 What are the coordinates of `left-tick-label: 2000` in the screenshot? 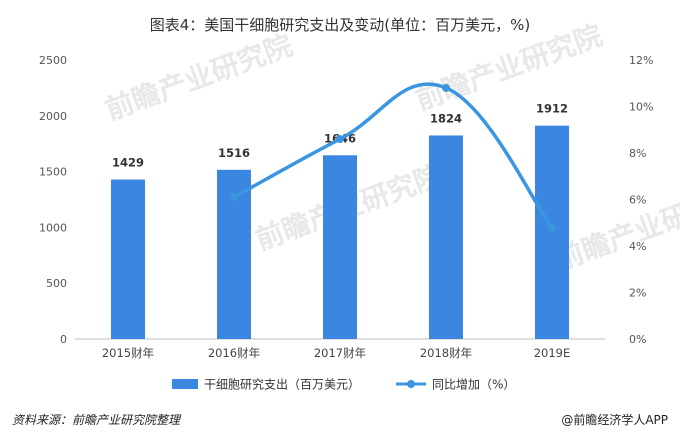 It's located at (53, 116).